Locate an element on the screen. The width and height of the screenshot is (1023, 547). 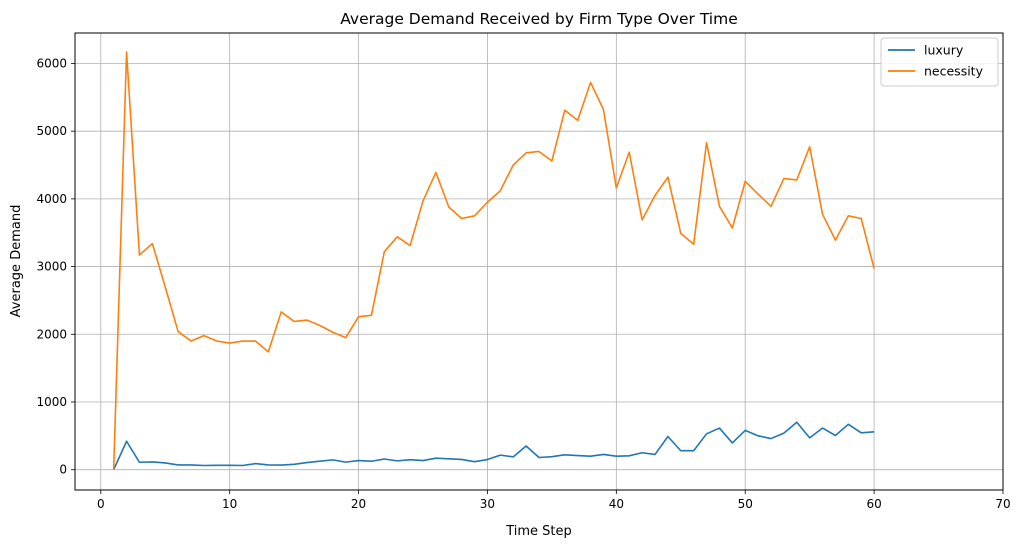
legend-label-necessity: necessity is located at coordinates (954, 71).